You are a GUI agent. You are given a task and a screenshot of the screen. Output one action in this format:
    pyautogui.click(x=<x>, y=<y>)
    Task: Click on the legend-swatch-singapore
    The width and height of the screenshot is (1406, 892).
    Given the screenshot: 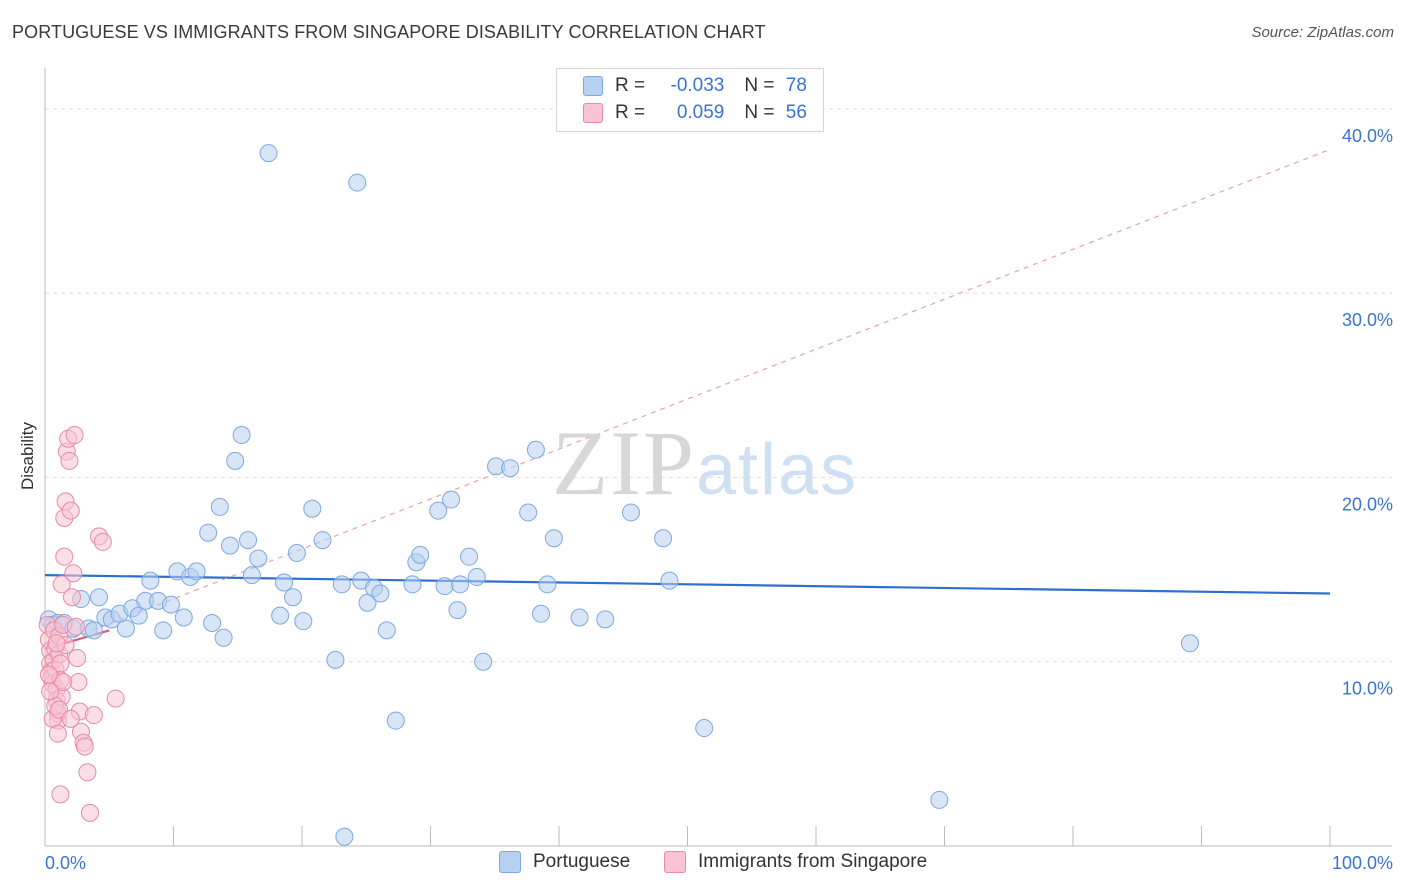 What is the action you would take?
    pyautogui.click(x=675, y=862)
    